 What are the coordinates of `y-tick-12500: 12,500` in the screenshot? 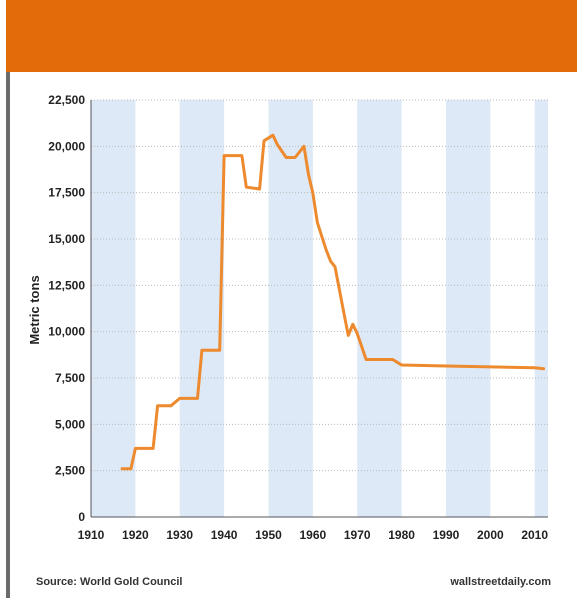 It's located at (66, 285).